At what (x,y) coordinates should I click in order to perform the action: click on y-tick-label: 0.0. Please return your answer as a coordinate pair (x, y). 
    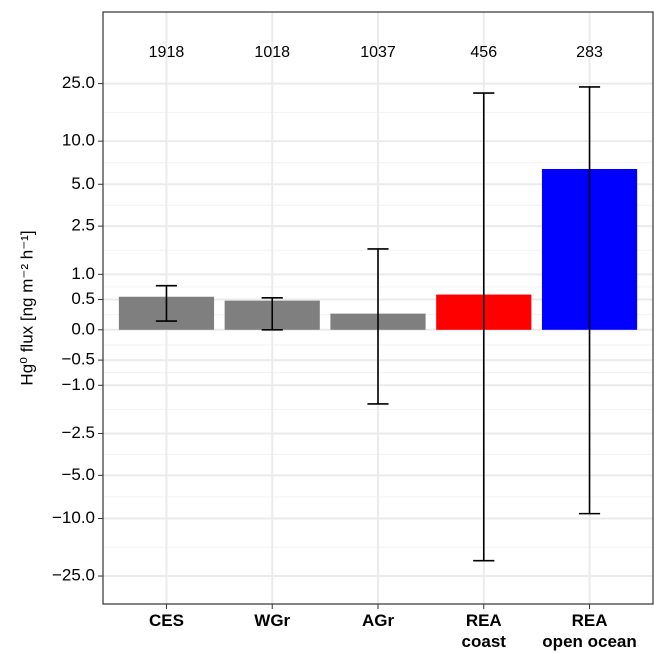
    Looking at the image, I should click on (83, 328).